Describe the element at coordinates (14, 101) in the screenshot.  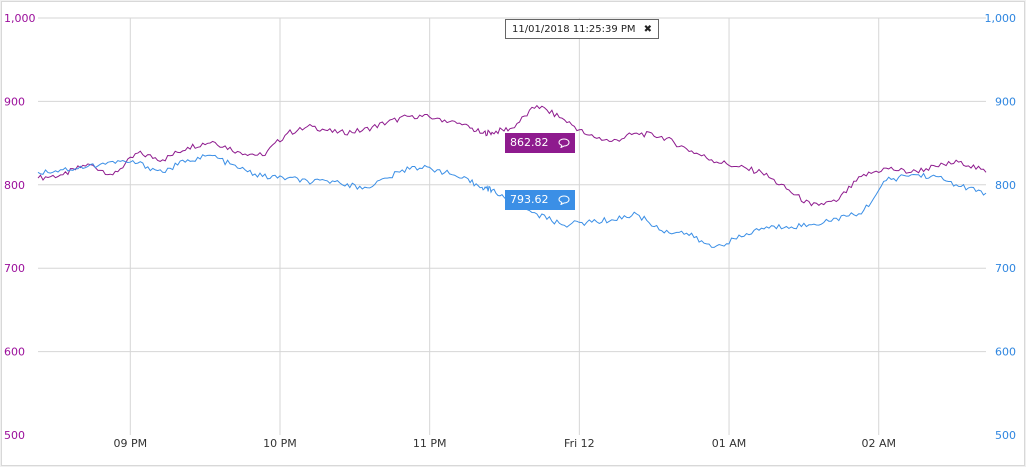
I see `y-left-tick-label: 900` at that location.